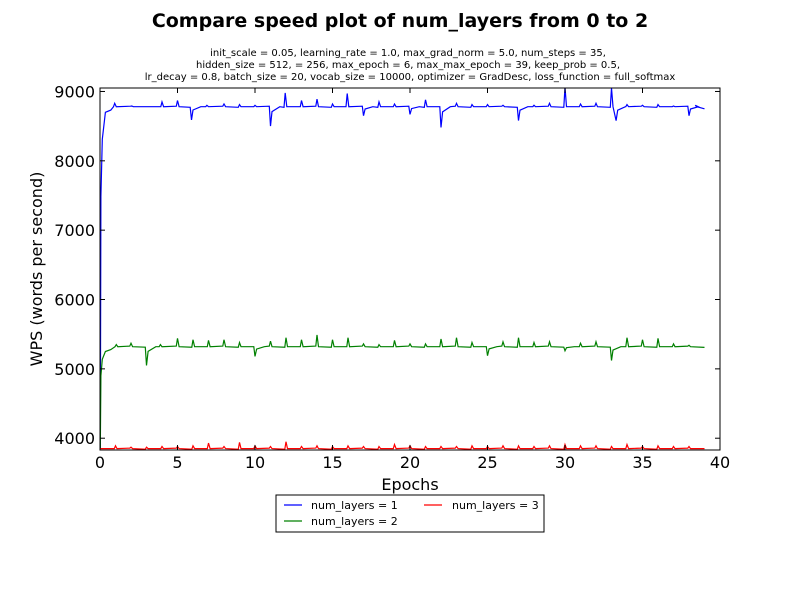  Describe the element at coordinates (74, 161) in the screenshot. I see `y-tick-label: 8000` at that location.